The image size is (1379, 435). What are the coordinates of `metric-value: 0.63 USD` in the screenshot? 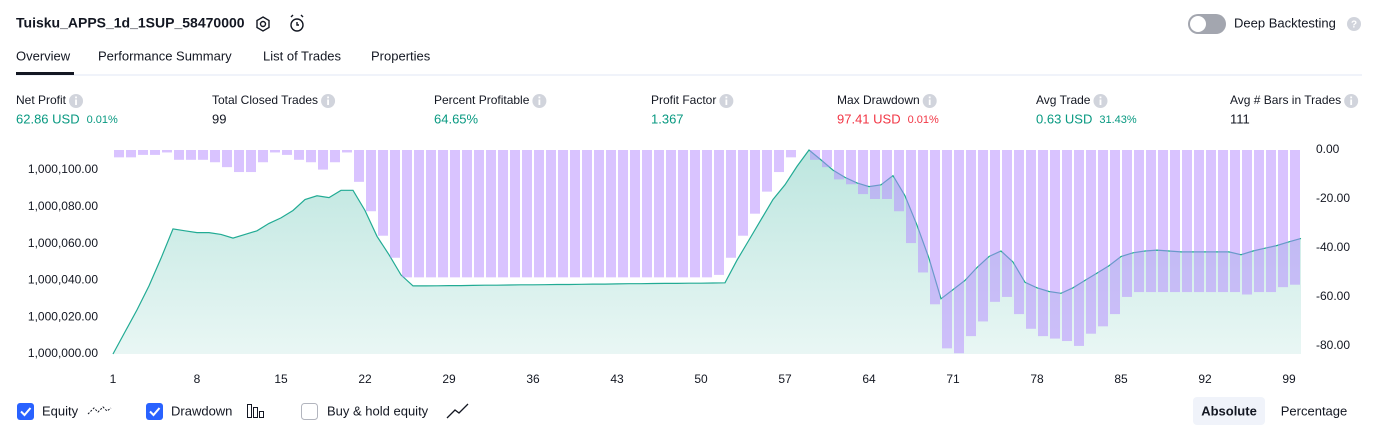 It's located at (1064, 118).